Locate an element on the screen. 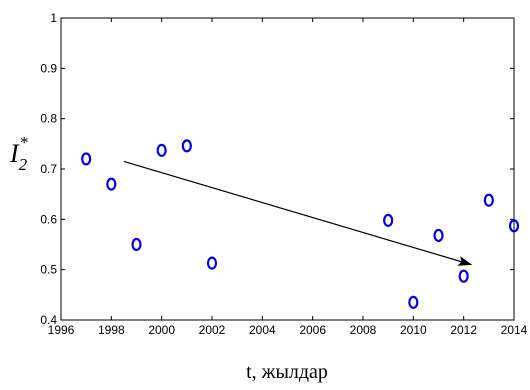 The width and height of the screenshot is (530, 390). x-tick-label: 2006 is located at coordinates (312, 330).